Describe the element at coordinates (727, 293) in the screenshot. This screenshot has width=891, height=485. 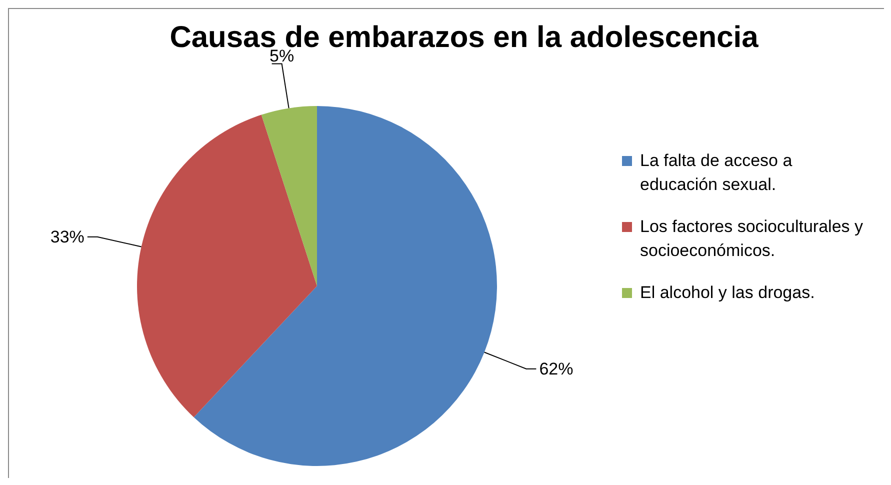
I see `legend-label: El alcohol y las drogas.` at that location.